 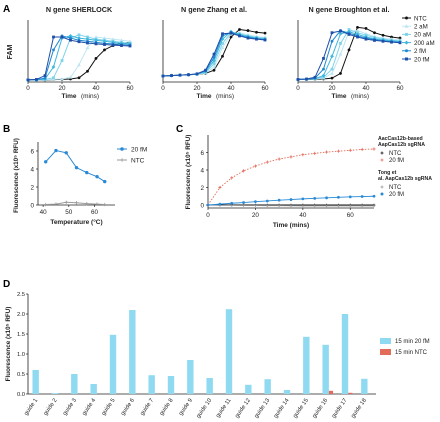 I want to click on a3-xlabel: Time, so click(x=338, y=96).